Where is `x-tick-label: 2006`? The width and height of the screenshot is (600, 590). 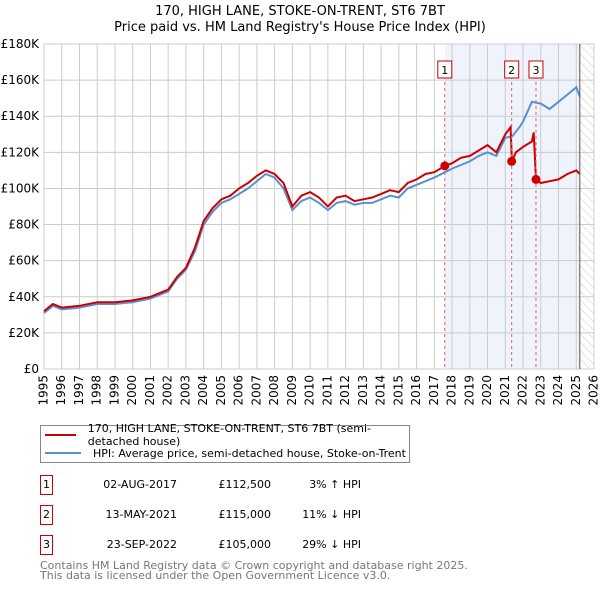 x-tick-label: 2006 is located at coordinates (239, 390).